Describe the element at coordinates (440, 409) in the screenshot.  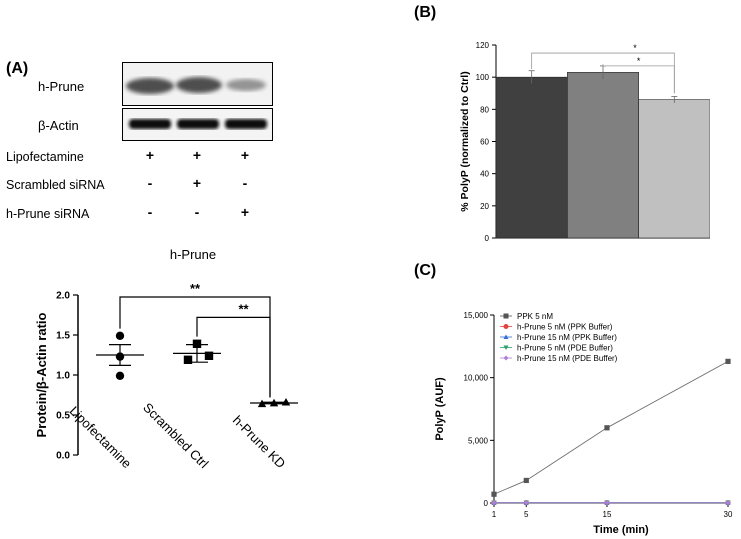
I see `y-axis-label: PolyP (AUF)` at that location.